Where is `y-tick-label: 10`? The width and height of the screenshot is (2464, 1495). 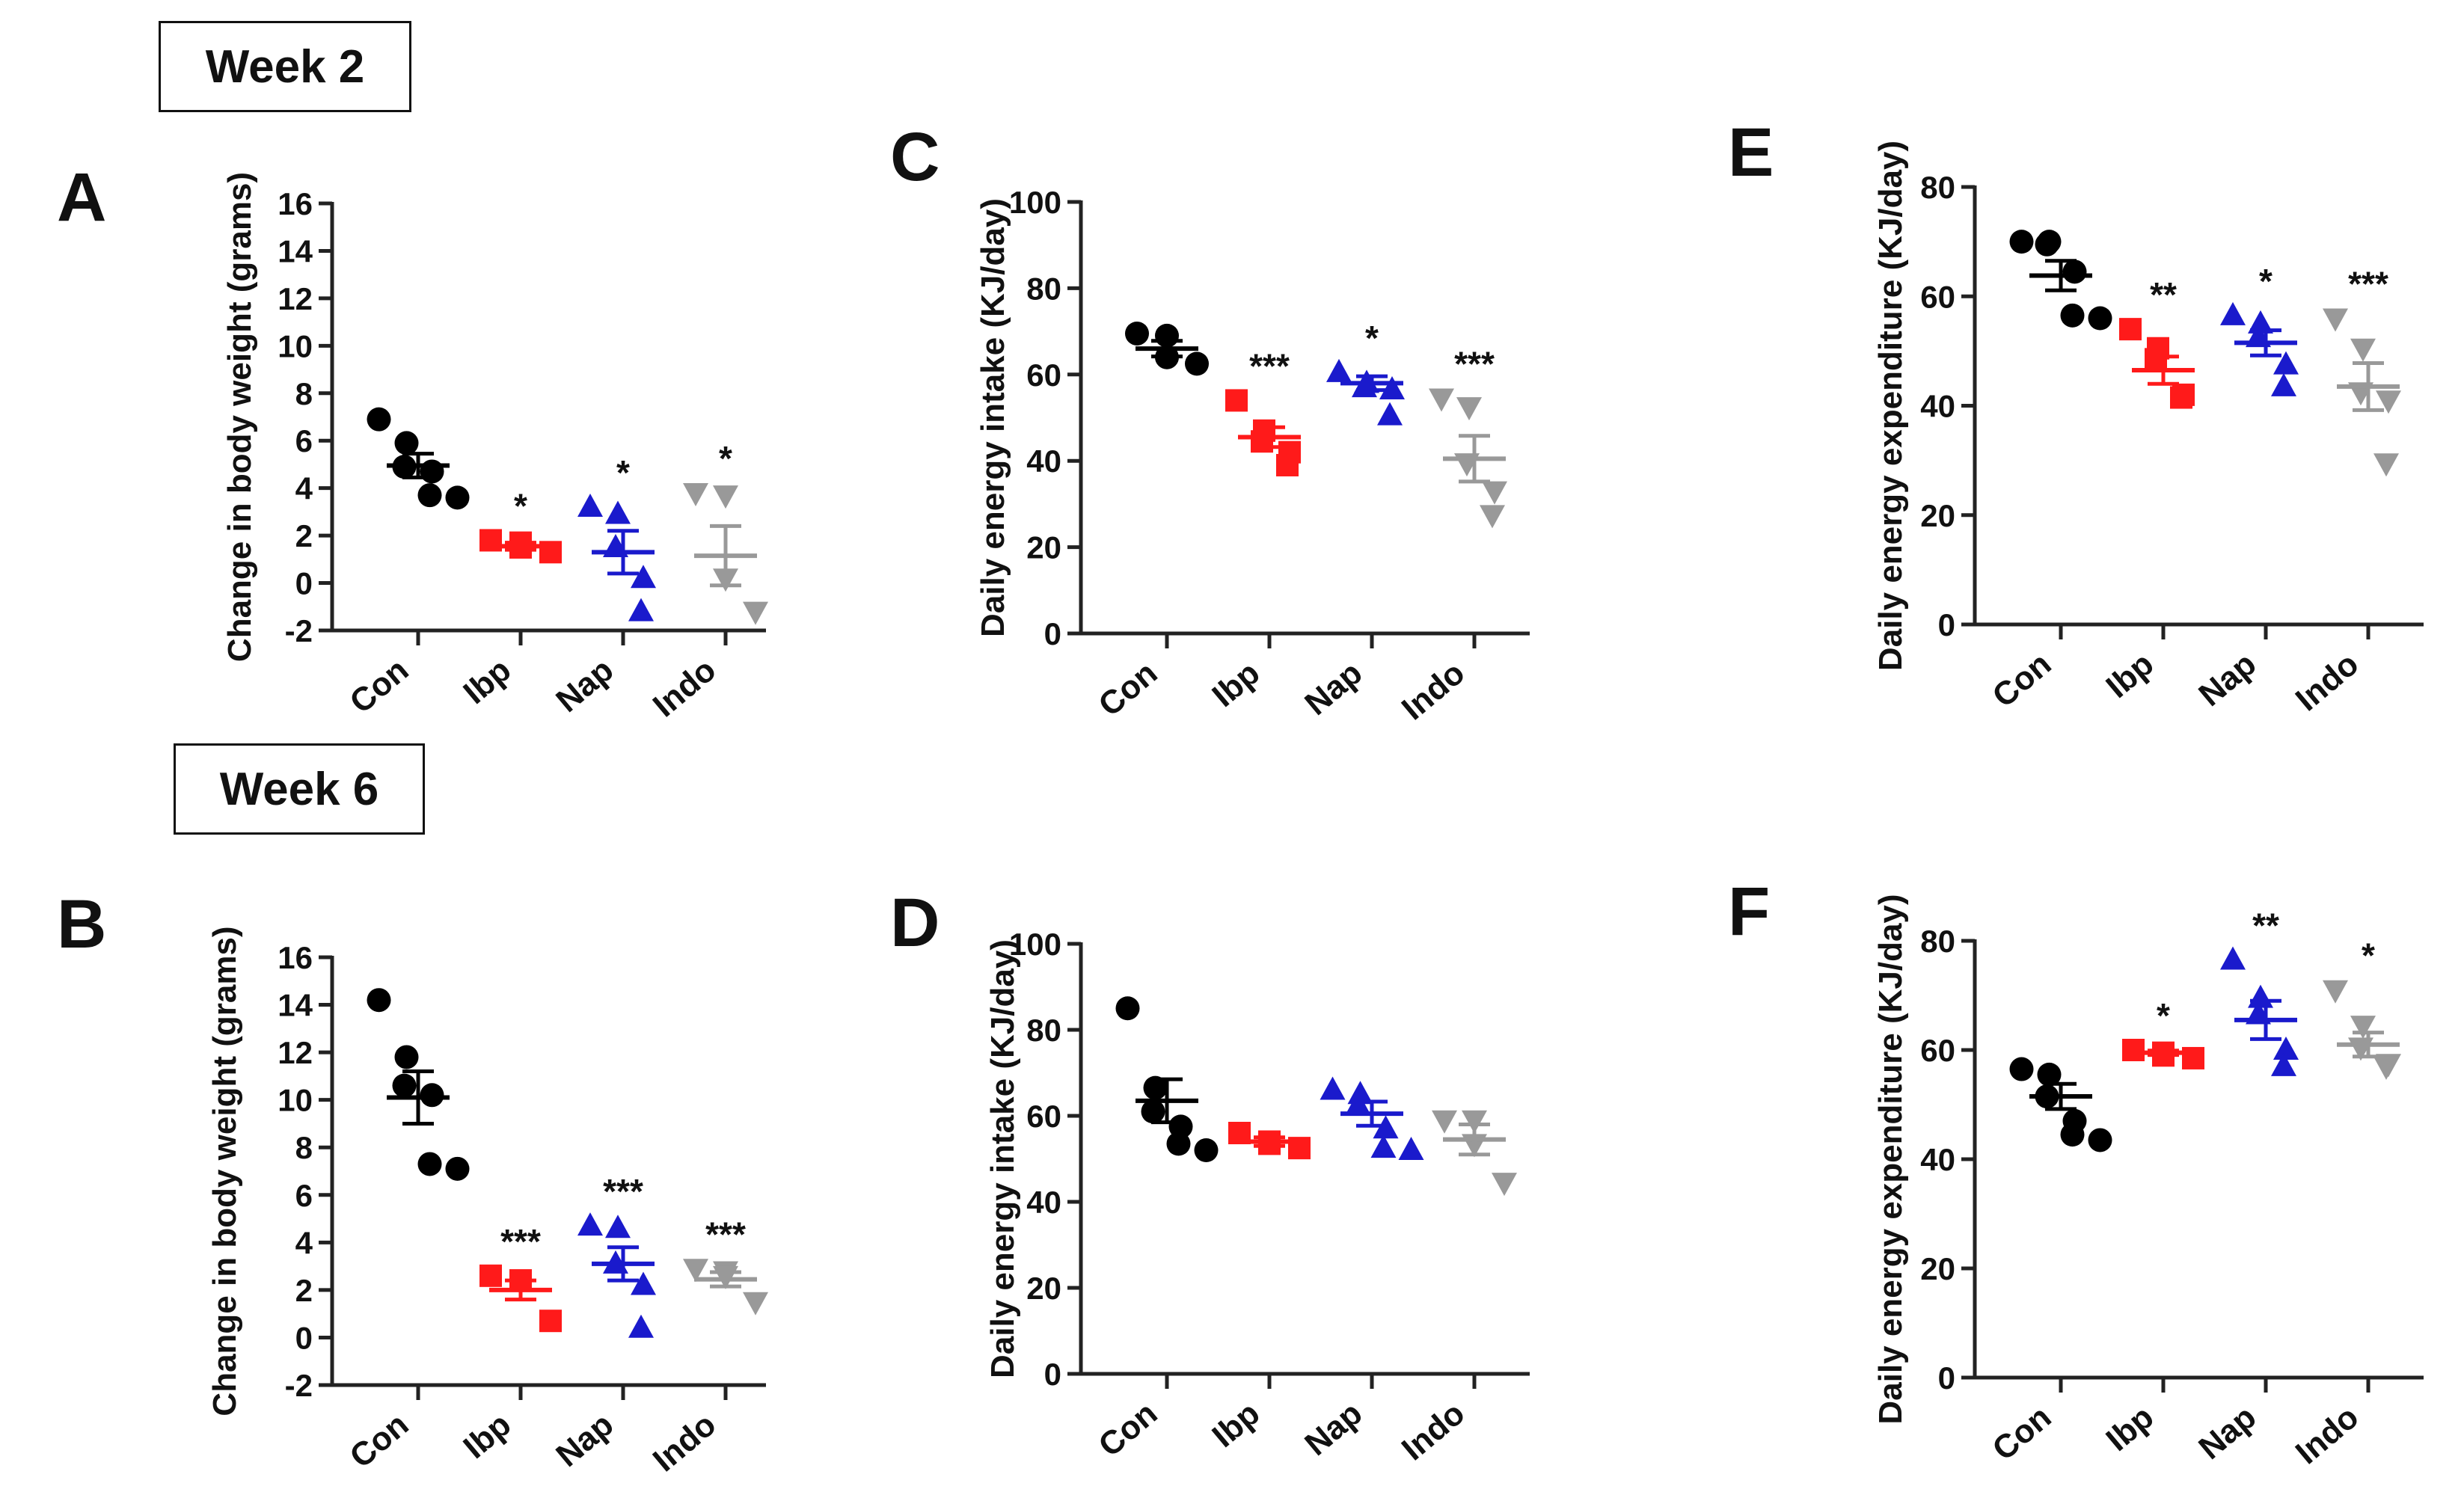 y-tick-label: 10 is located at coordinates (295, 346).